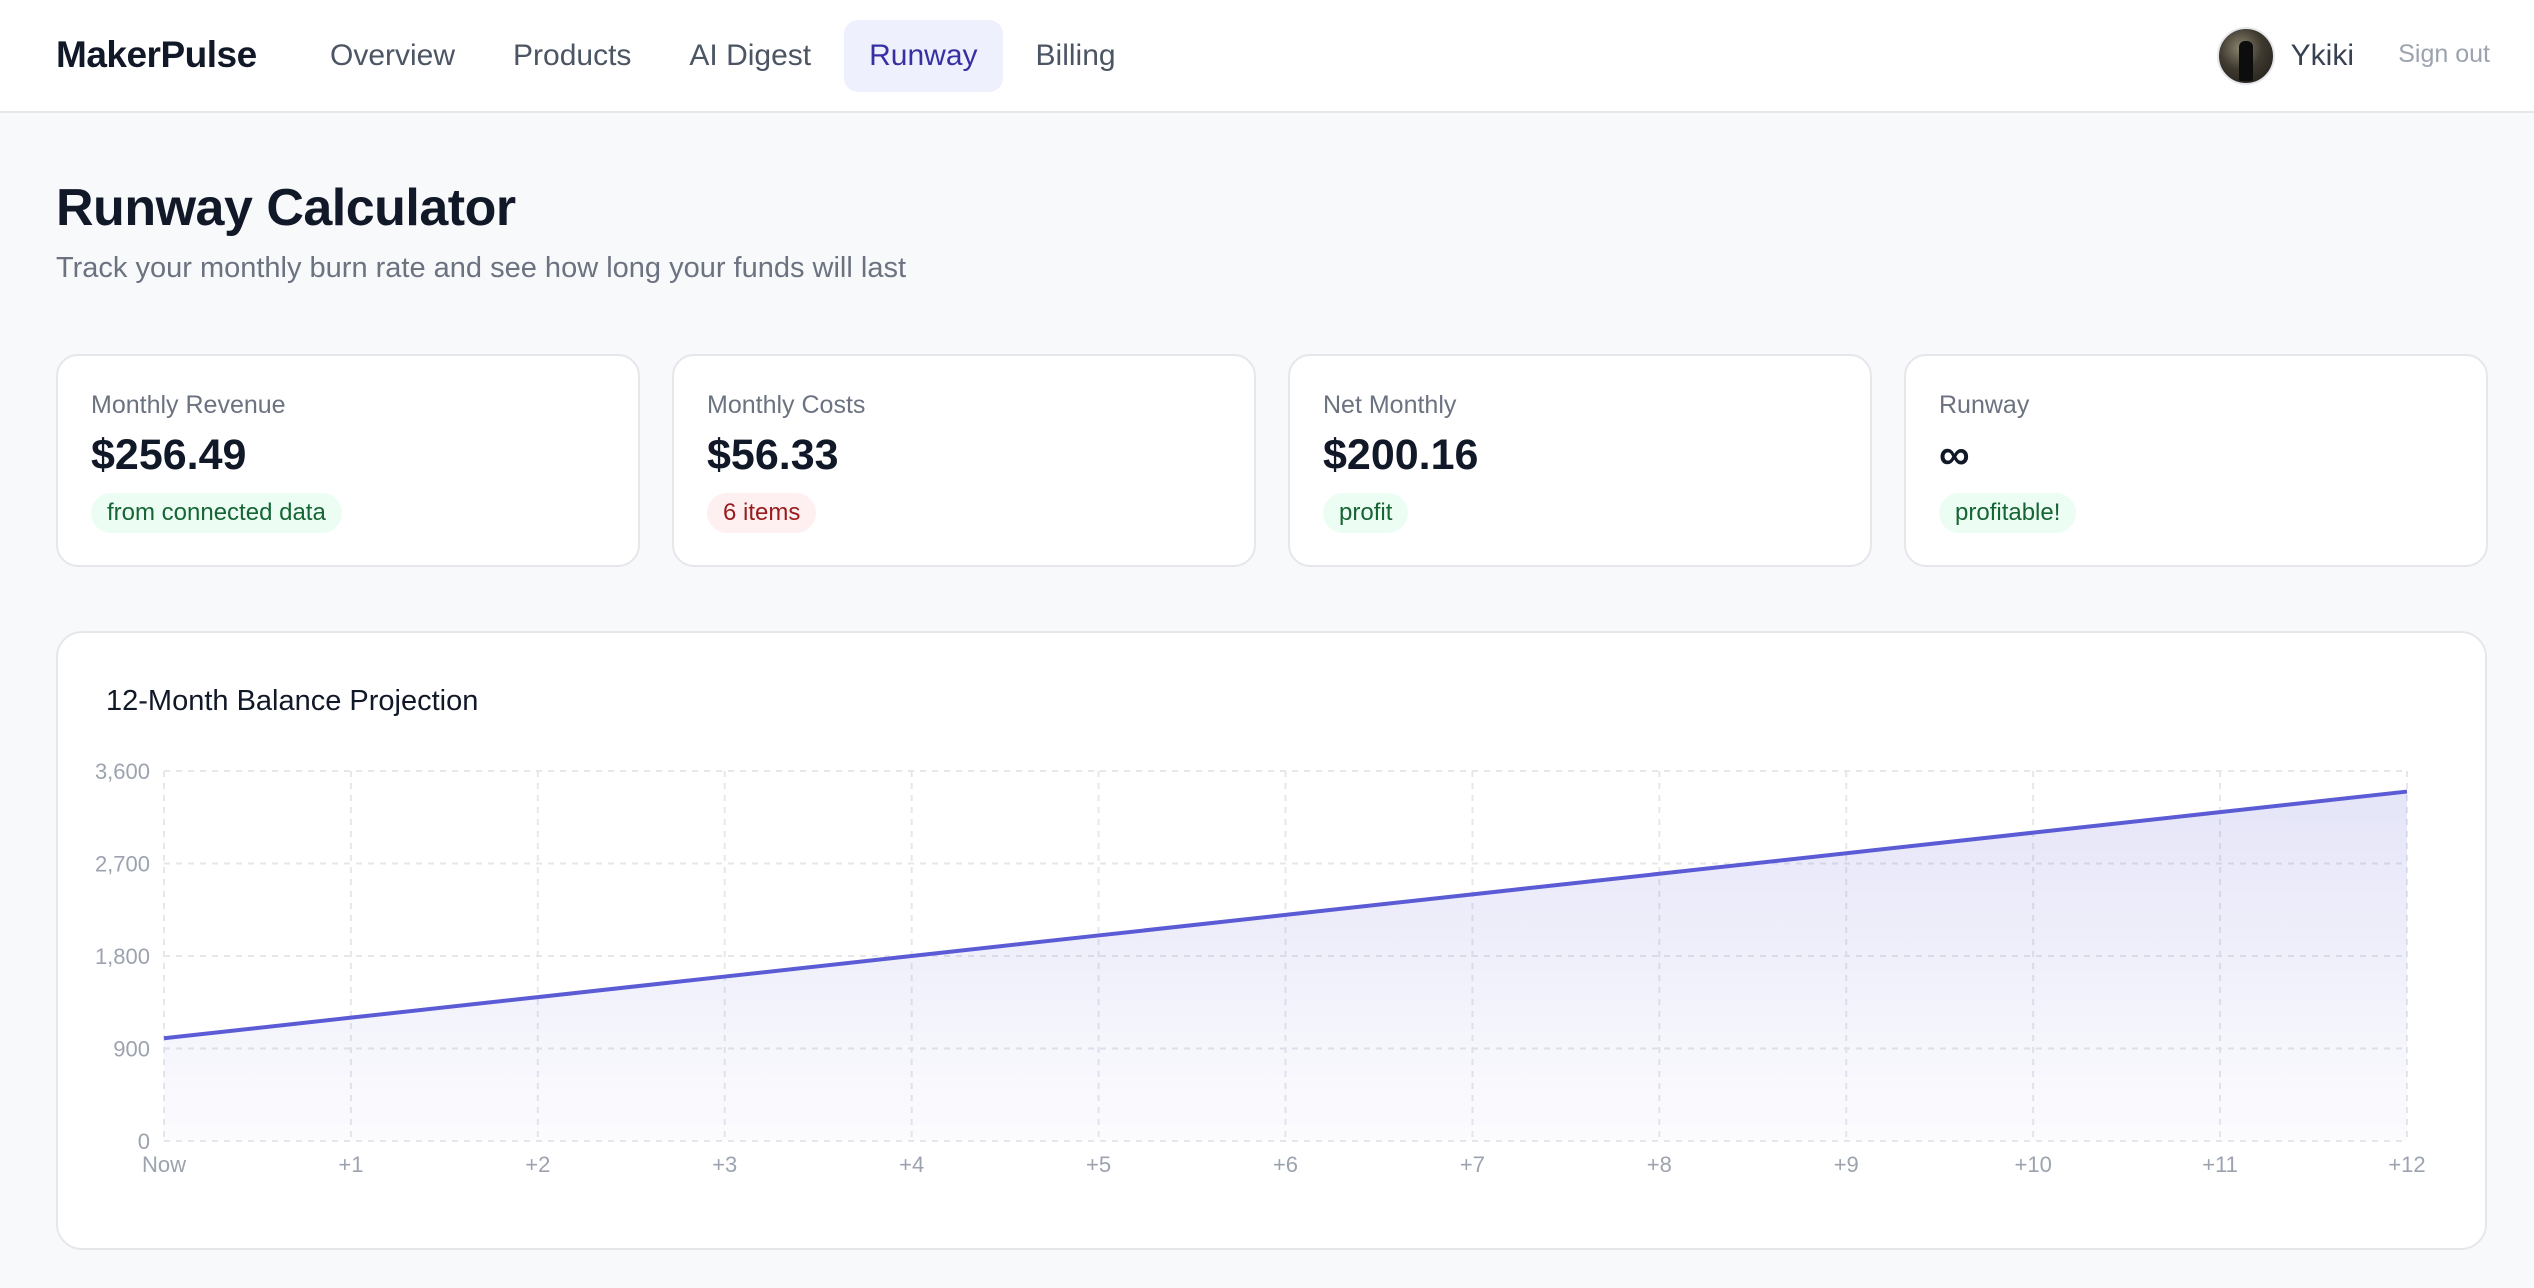 Image resolution: width=2534 pixels, height=1288 pixels. Describe the element at coordinates (1580, 460) in the screenshot. I see `stat-card-net-monthly: Net Monthly $200.16 profit` at that location.